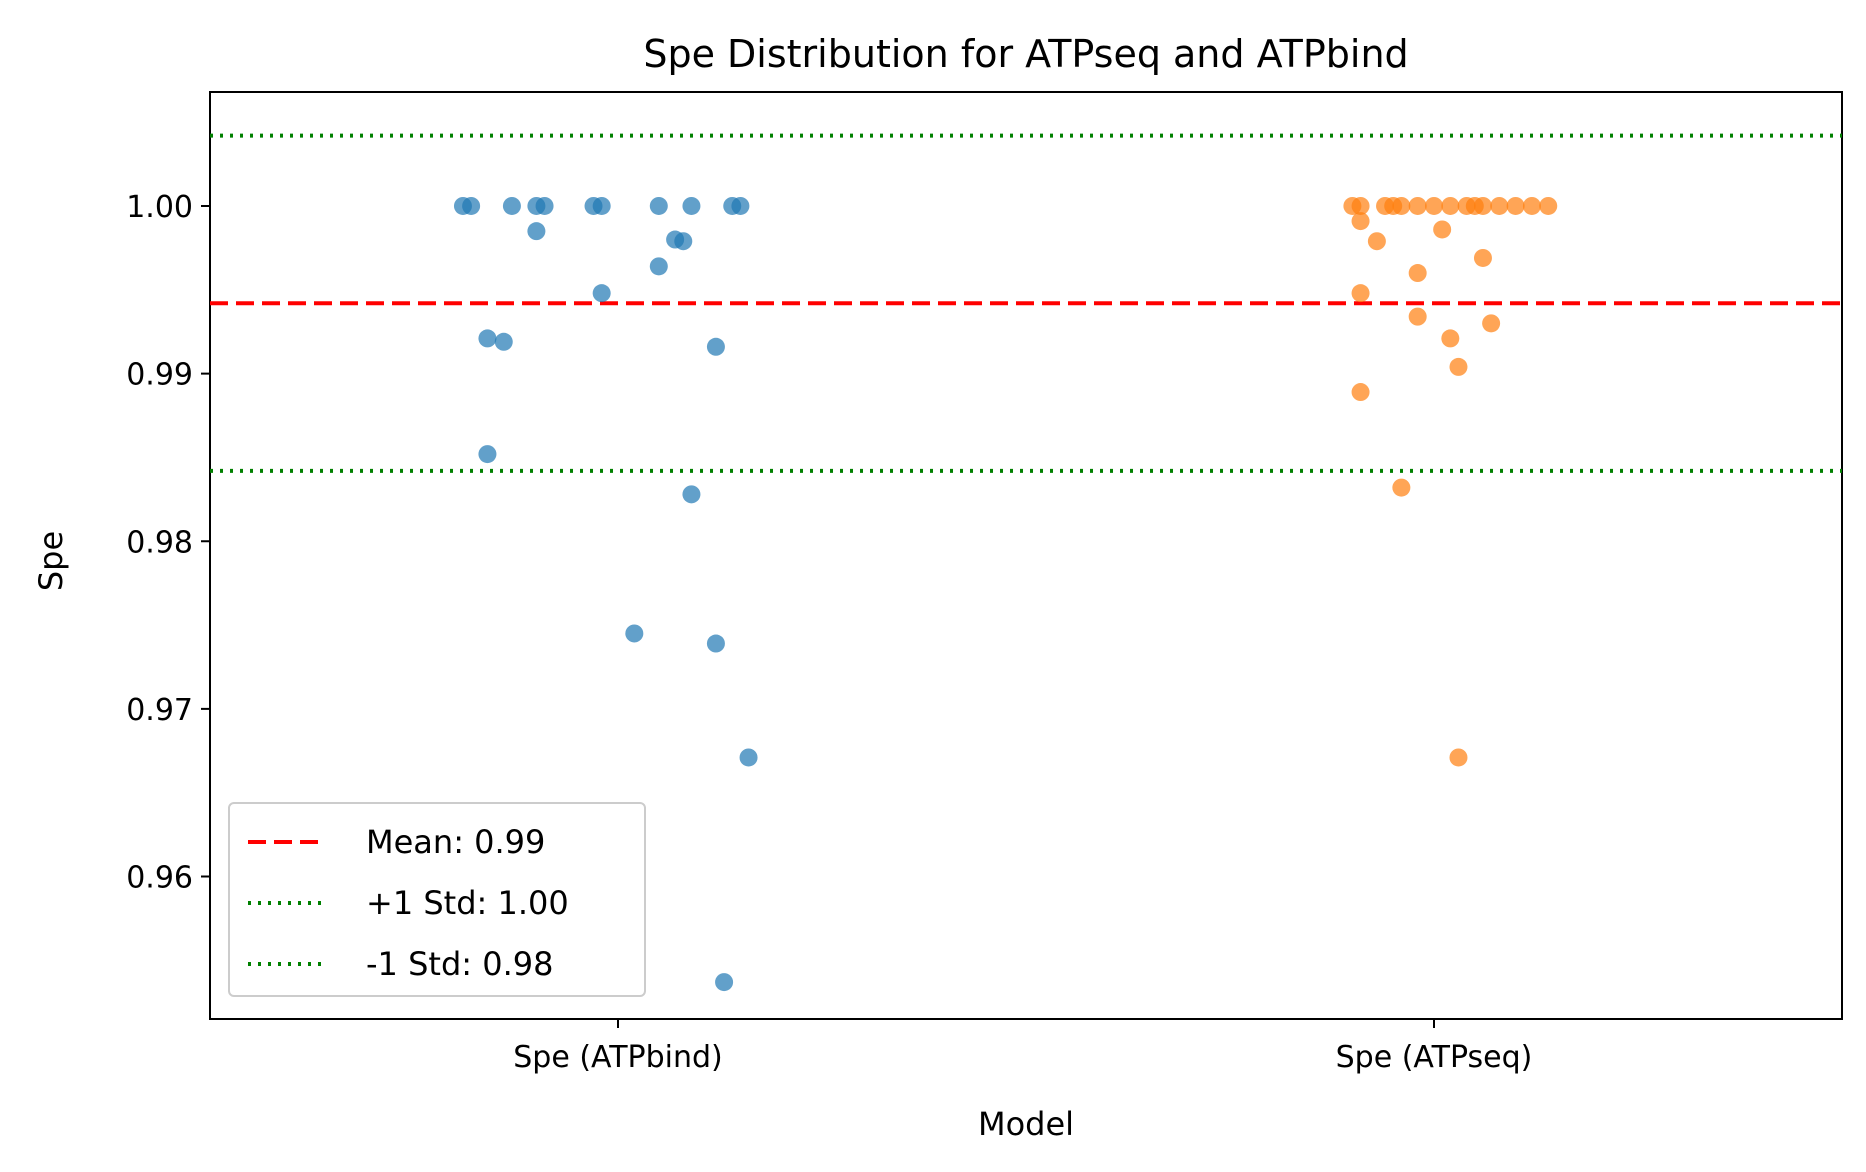 The width and height of the screenshot is (1866, 1172). What do you see at coordinates (1434, 1057) in the screenshot?
I see `x-tick-label: Spe (ATPseq)` at bounding box center [1434, 1057].